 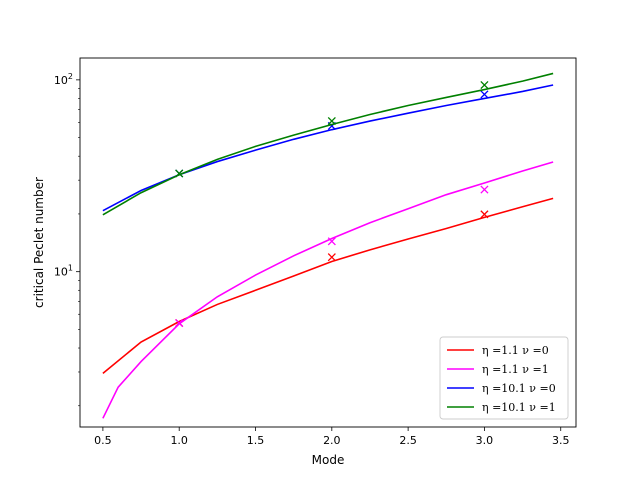 I want to click on legend-box, so click(x=504, y=378).